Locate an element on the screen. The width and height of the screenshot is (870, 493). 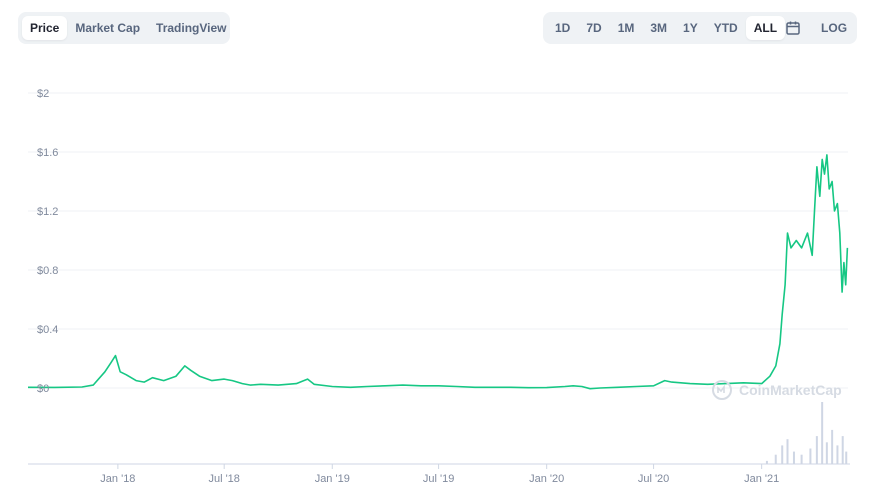
y-tick-label: $1.6 is located at coordinates (47, 153).